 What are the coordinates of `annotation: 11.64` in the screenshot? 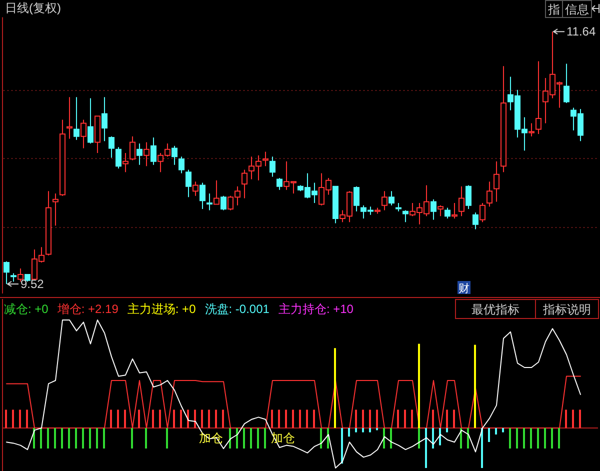 It's located at (581, 31).